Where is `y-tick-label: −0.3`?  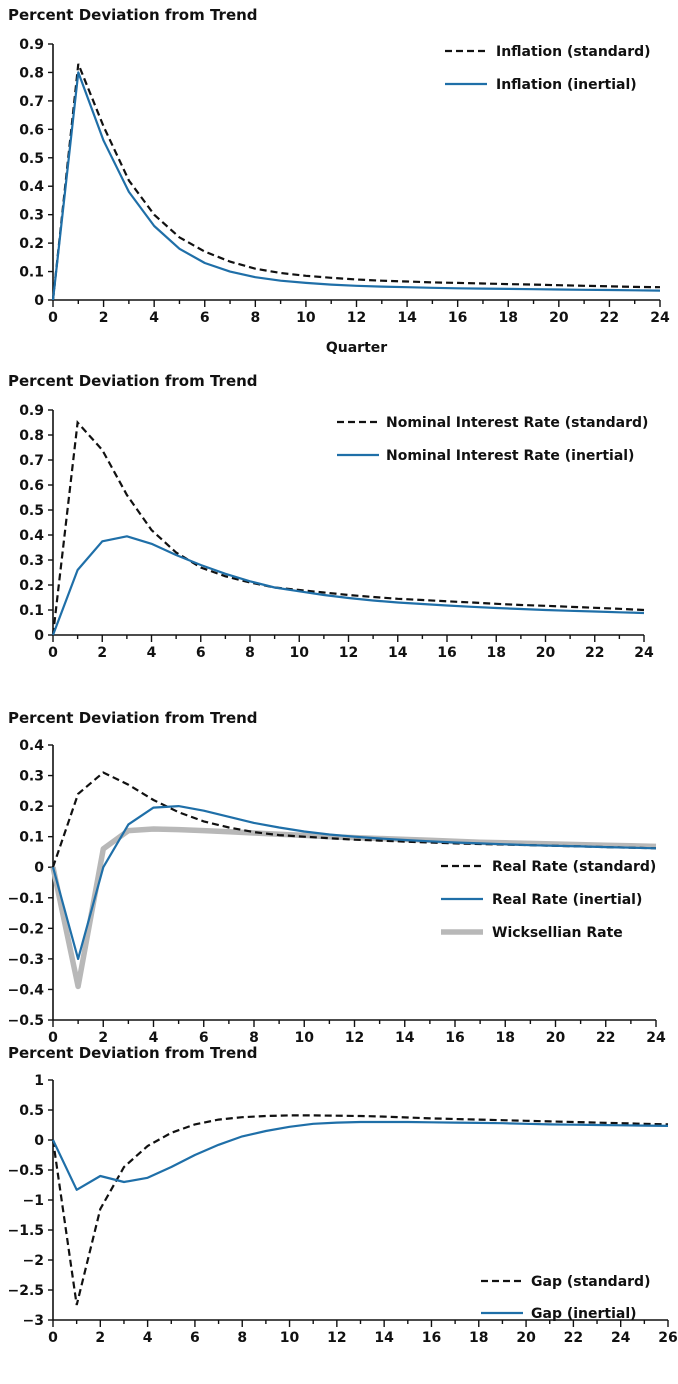 y-tick-label: −0.3 is located at coordinates (25, 960).